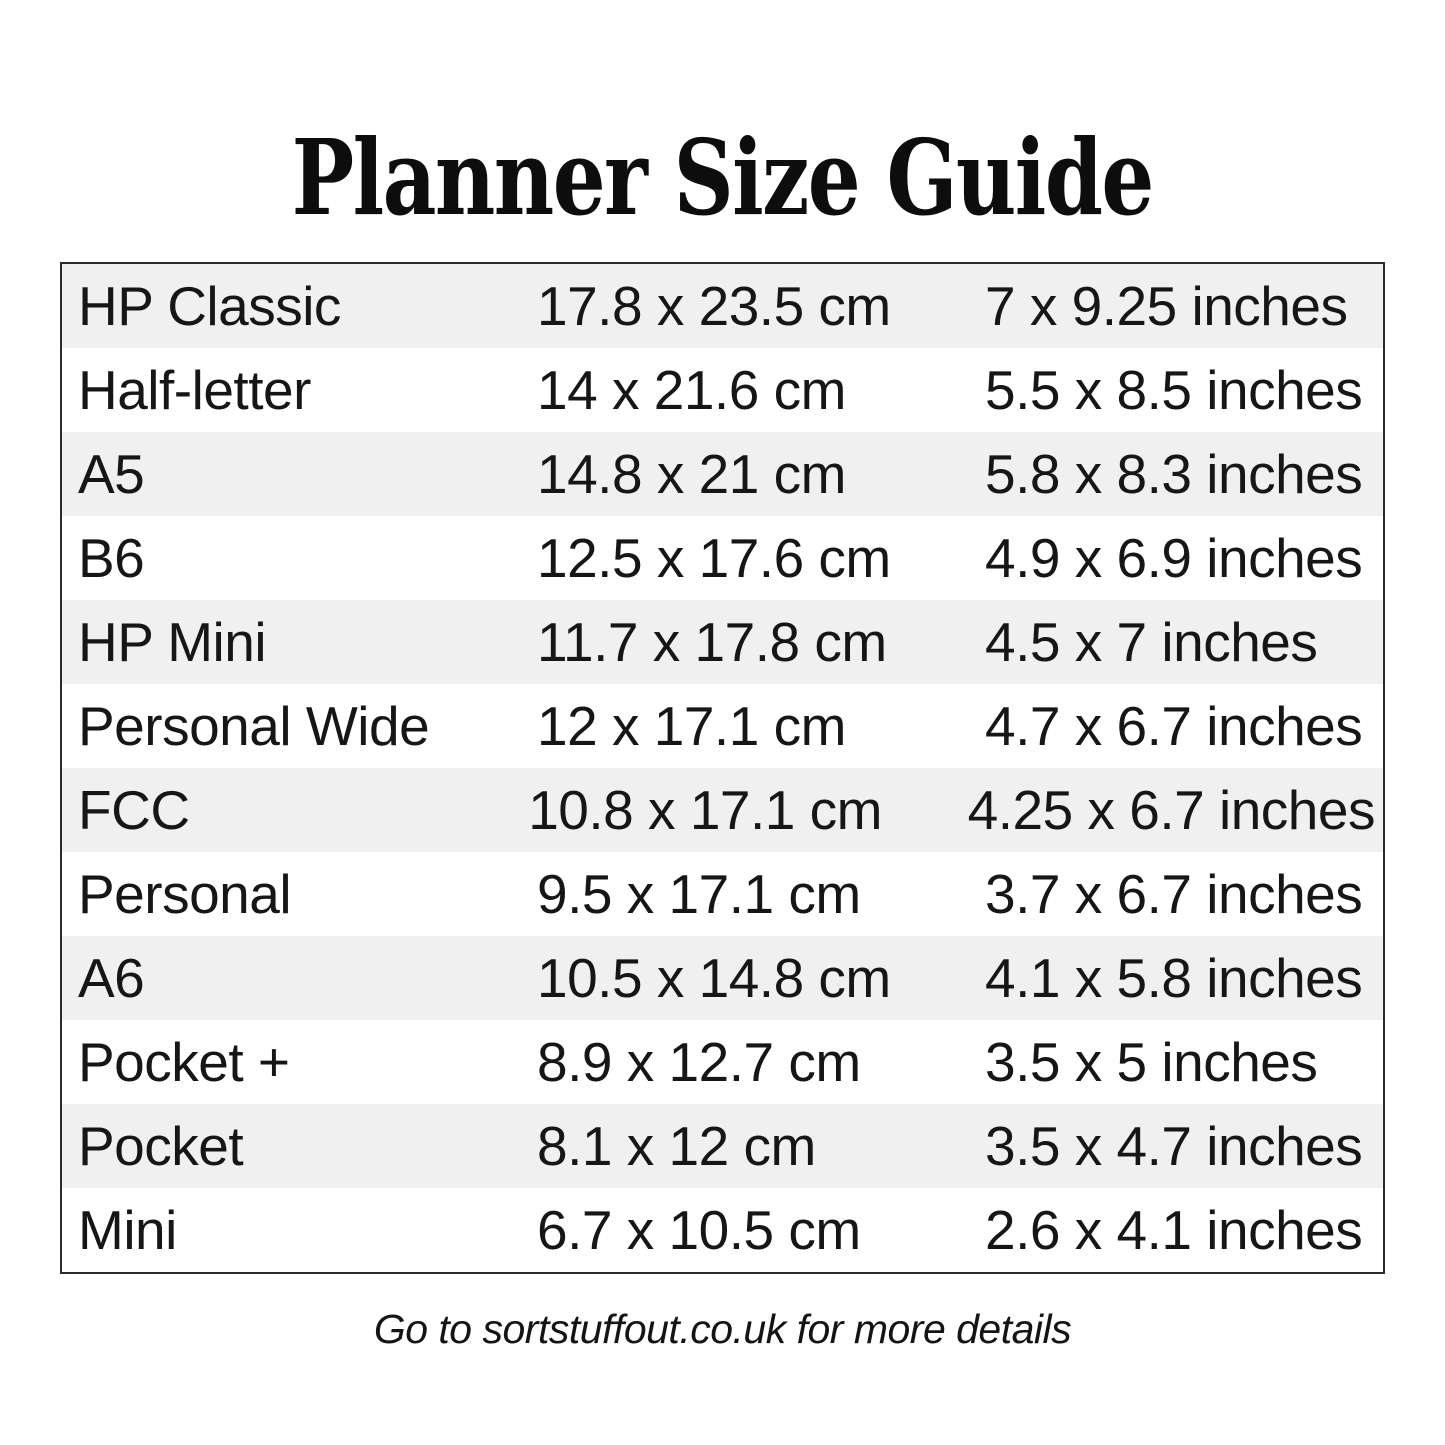 Image resolution: width=1445 pixels, height=1445 pixels. I want to click on table-row: Mini 6.7 x 10.5 cm 2.6 x 4.1 inches, so click(722, 1230).